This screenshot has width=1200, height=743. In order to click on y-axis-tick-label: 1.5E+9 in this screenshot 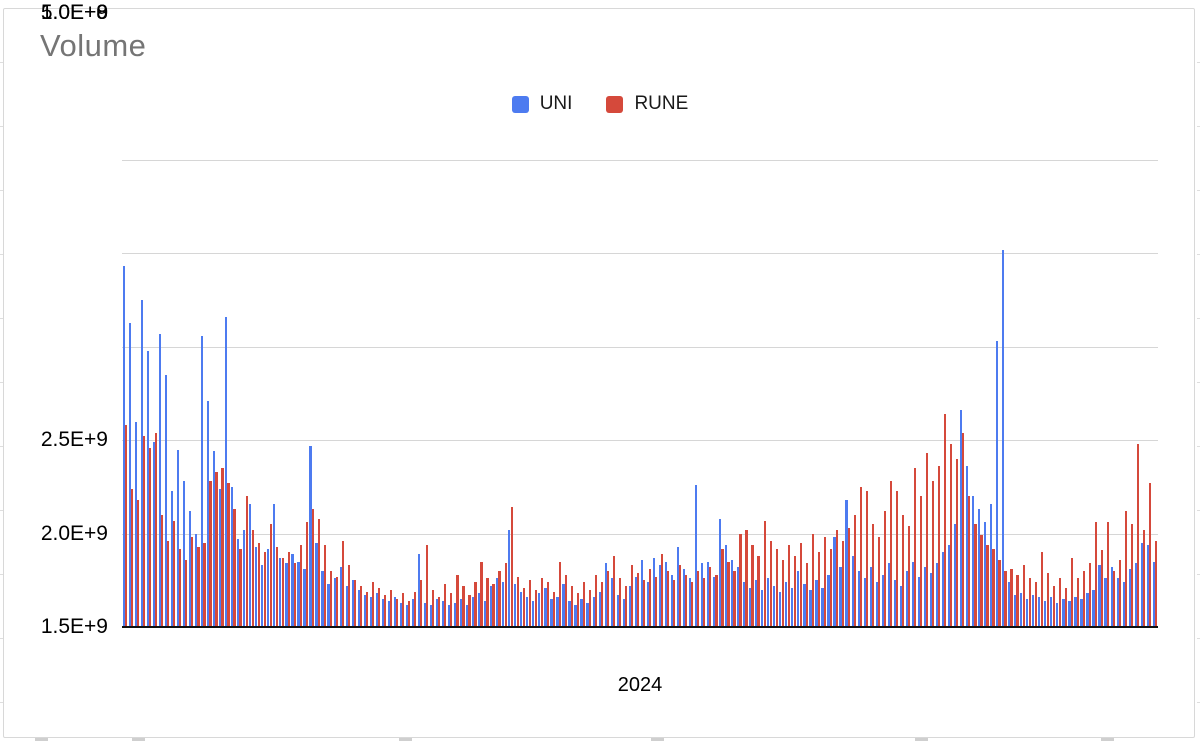, I will do `click(74, 626)`.